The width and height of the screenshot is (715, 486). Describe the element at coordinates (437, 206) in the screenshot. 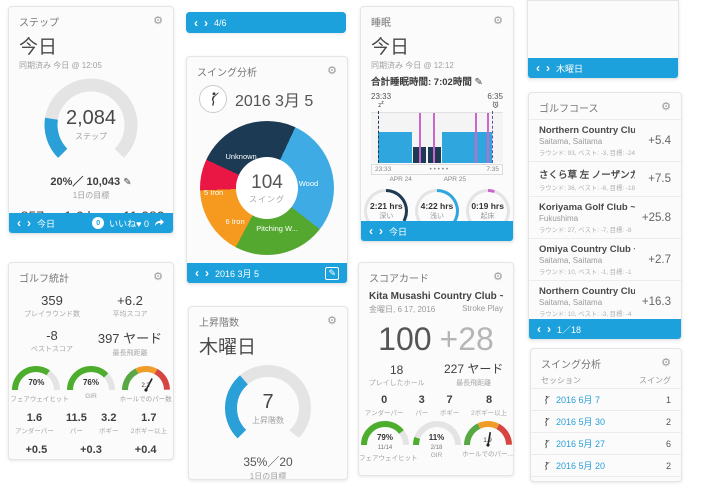

I see `light-sleep-value: 4:22 hrs` at that location.